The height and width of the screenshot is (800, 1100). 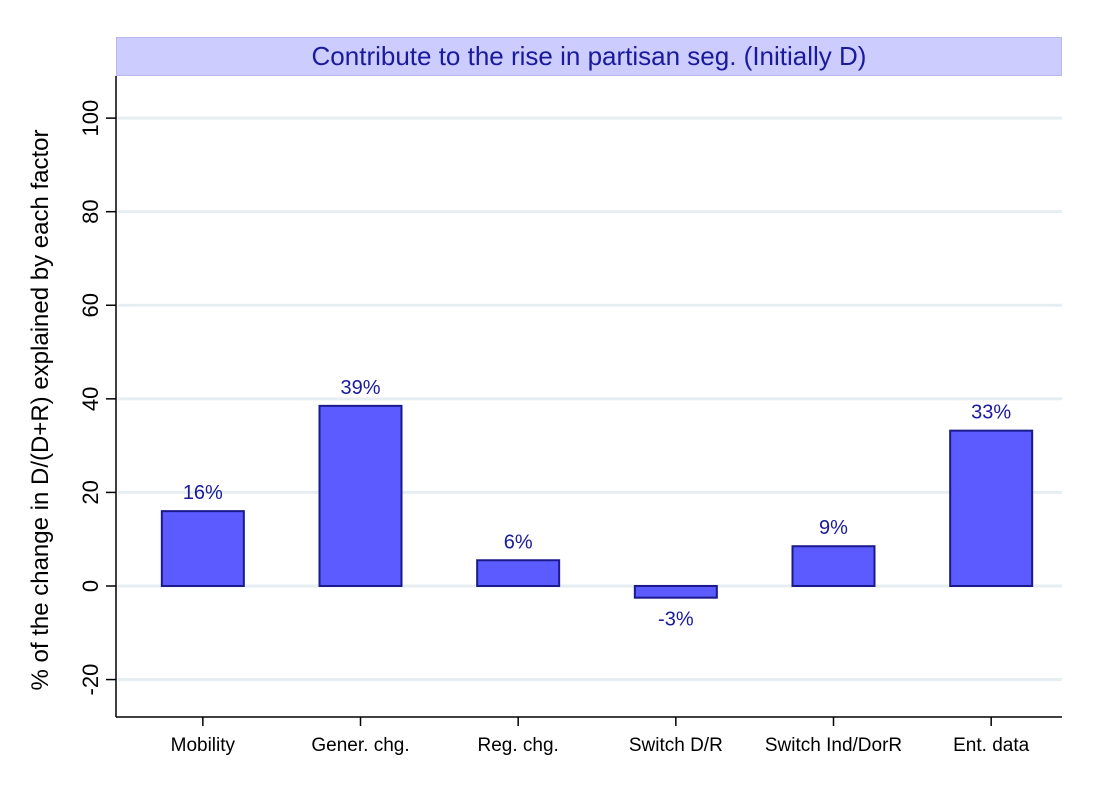 What do you see at coordinates (991, 413) in the screenshot?
I see `bar-value-label: 33%` at bounding box center [991, 413].